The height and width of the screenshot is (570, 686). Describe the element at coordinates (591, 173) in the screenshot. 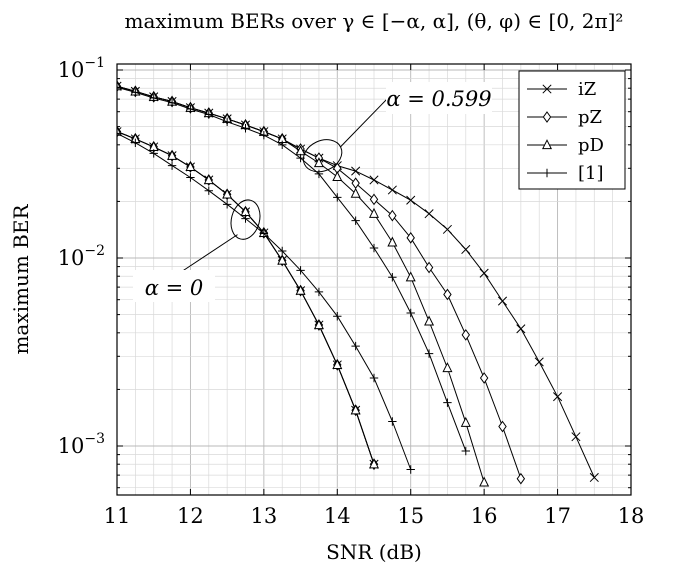

I see `legend-label: [1]` at that location.